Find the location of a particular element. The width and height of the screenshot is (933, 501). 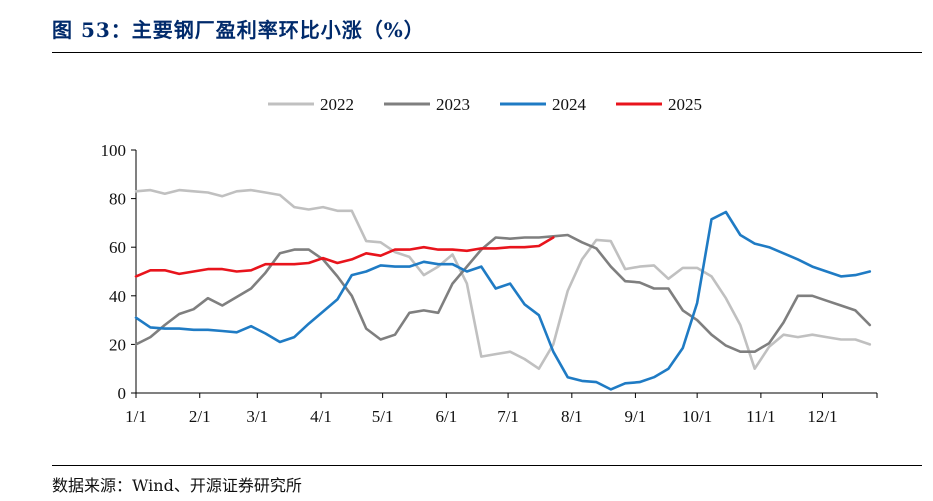

chart-legend: 2022 2023 2024 2025 is located at coordinates (485, 104).